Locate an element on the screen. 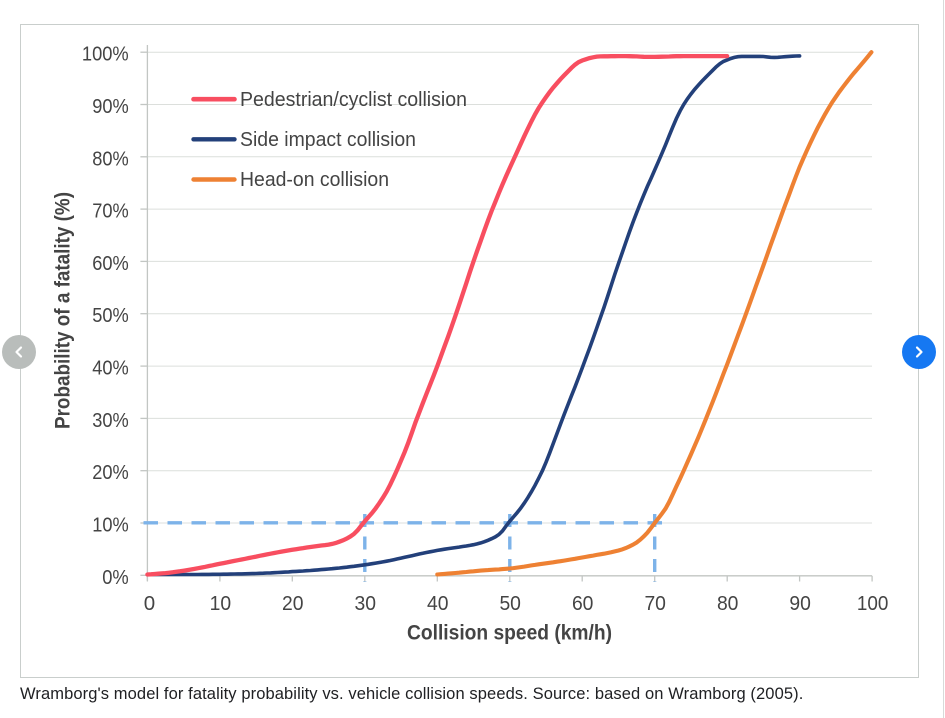 The image size is (945, 718). svg-text: 50 is located at coordinates (510, 603).